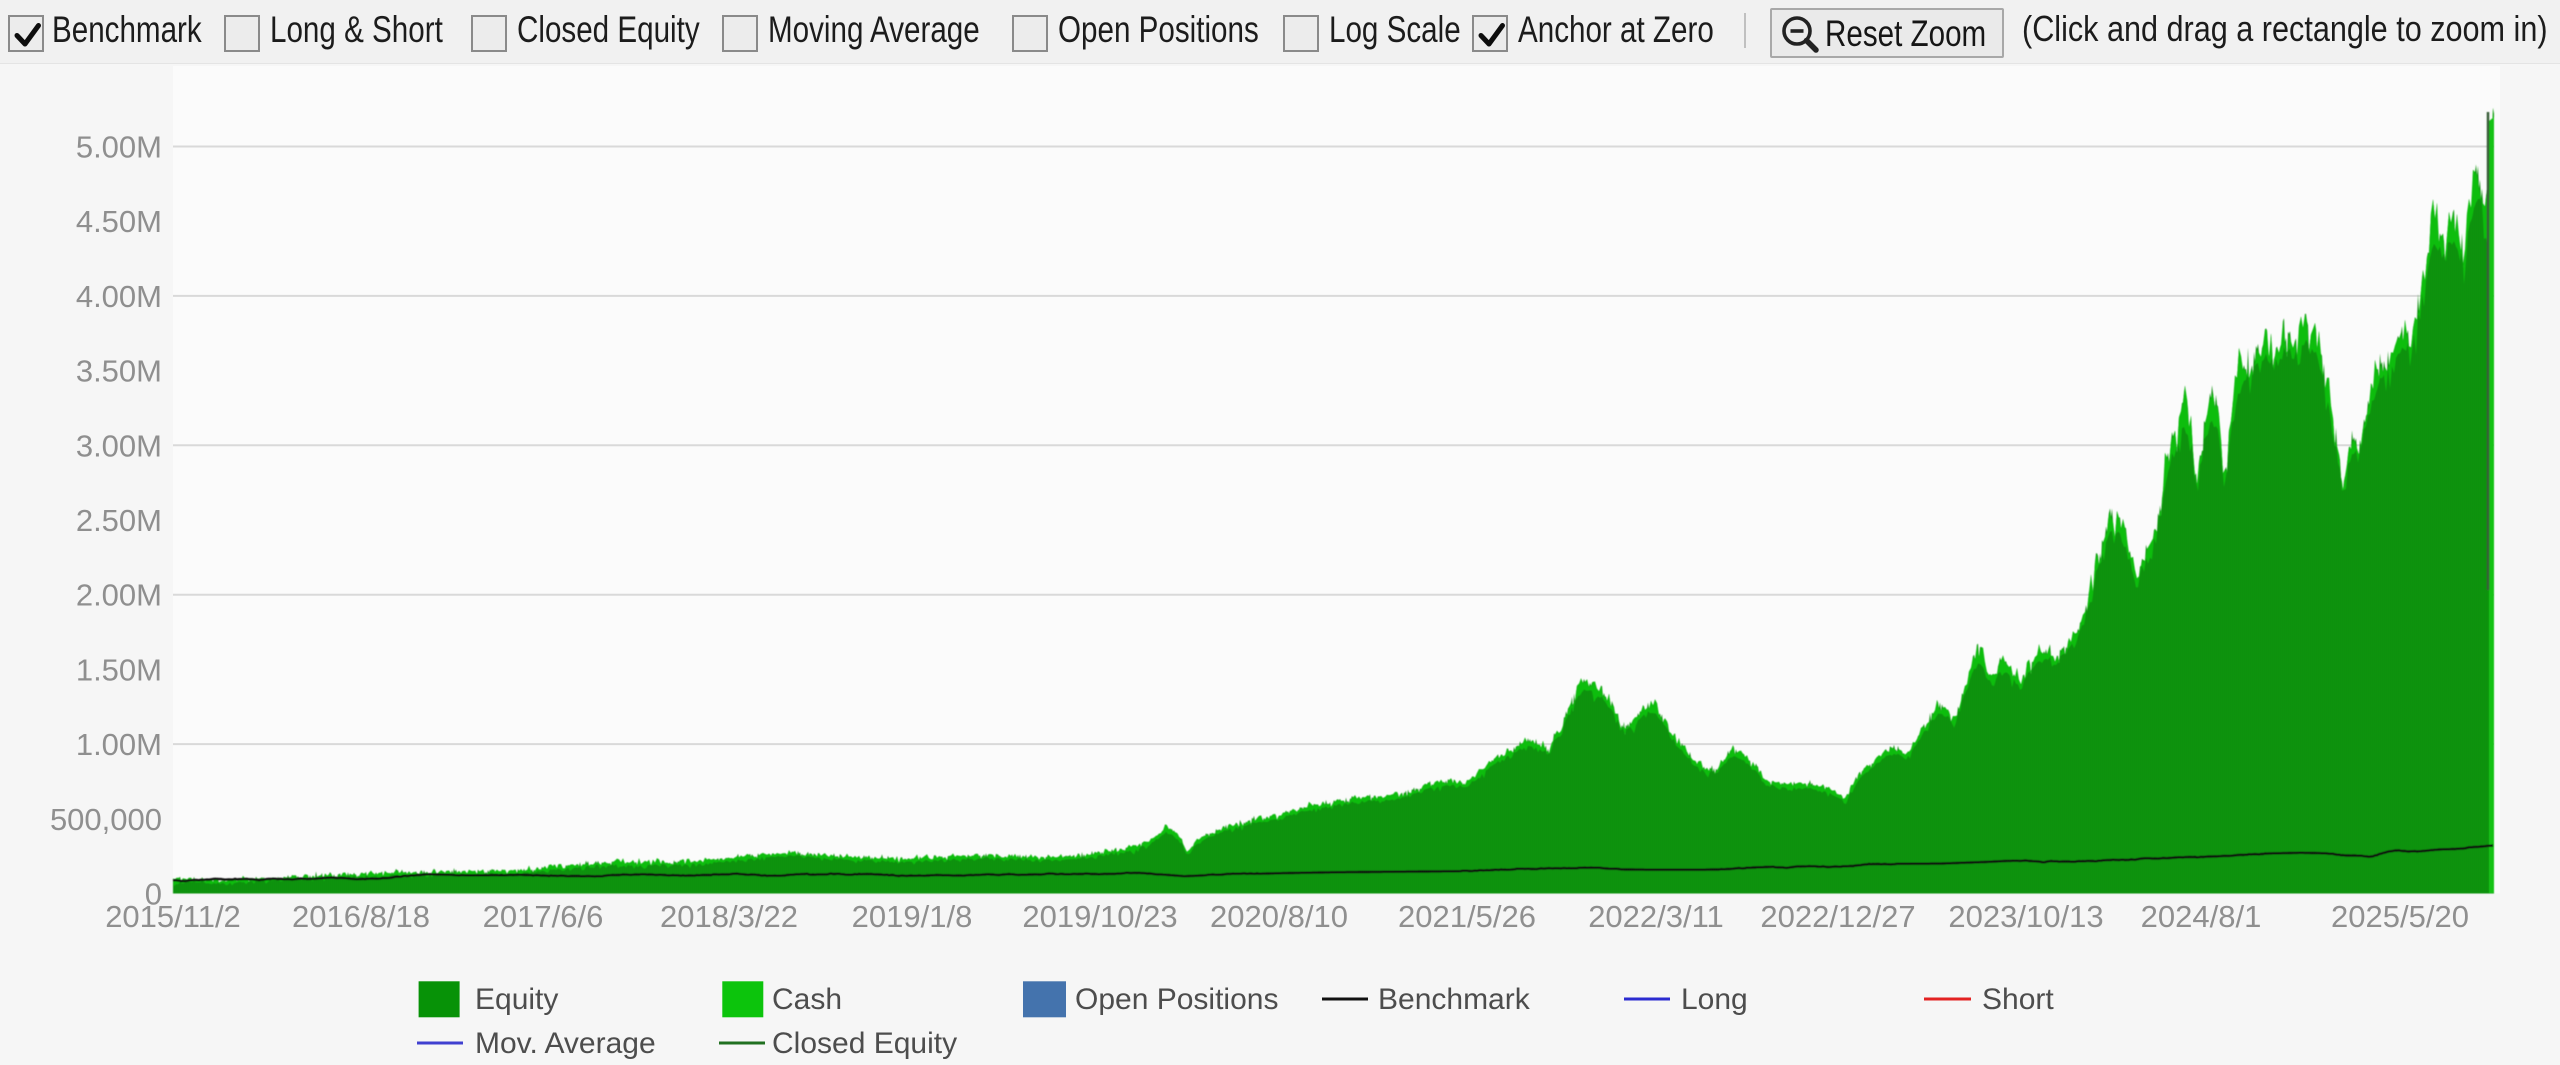  What do you see at coordinates (119, 744) in the screenshot?
I see `svg-text: 1.00M` at bounding box center [119, 744].